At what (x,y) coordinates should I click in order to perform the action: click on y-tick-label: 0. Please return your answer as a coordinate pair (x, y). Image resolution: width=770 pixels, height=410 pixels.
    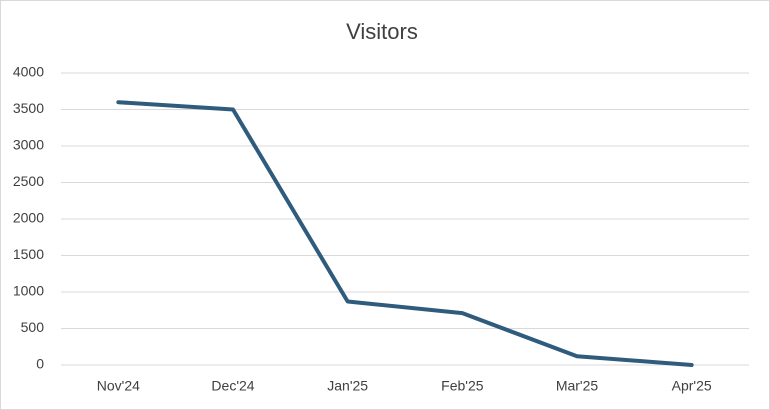
    Looking at the image, I should click on (40, 364).